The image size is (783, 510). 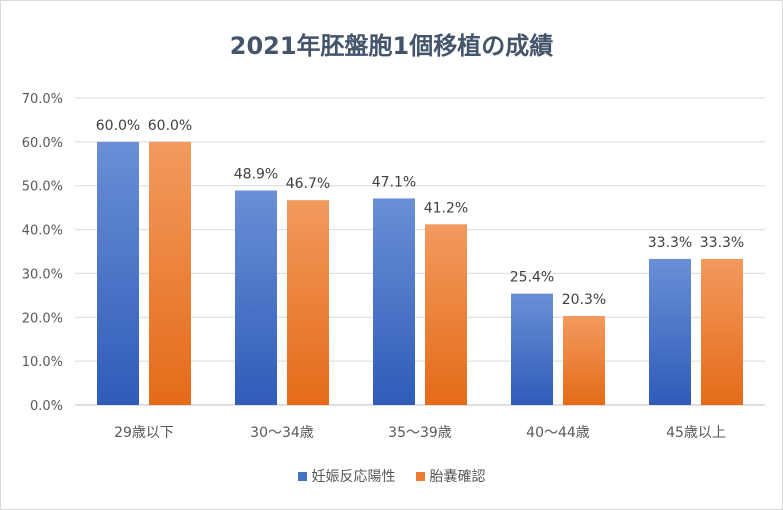 What do you see at coordinates (558, 433) in the screenshot?
I see `x-category-label: 40〜44歳` at bounding box center [558, 433].